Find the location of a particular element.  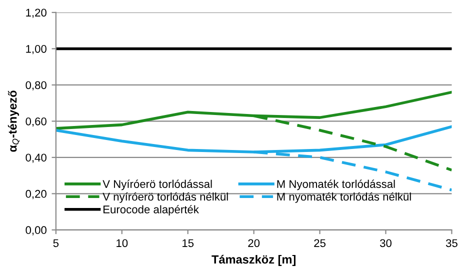

x-tick-label: 35 is located at coordinates (452, 243).